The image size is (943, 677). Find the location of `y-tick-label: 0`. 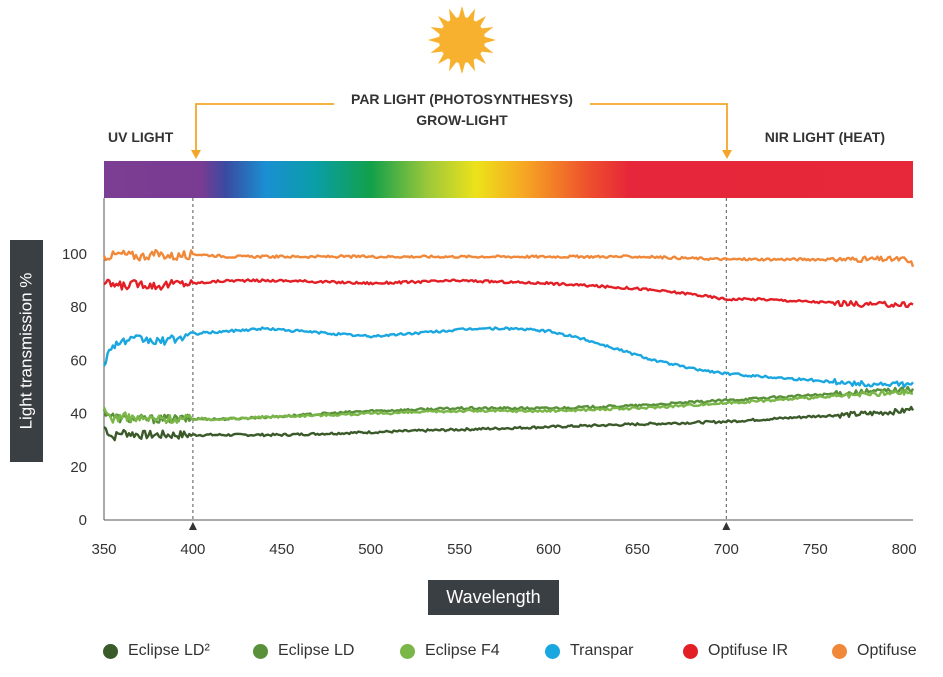

y-tick-label: 0 is located at coordinates (83, 520).